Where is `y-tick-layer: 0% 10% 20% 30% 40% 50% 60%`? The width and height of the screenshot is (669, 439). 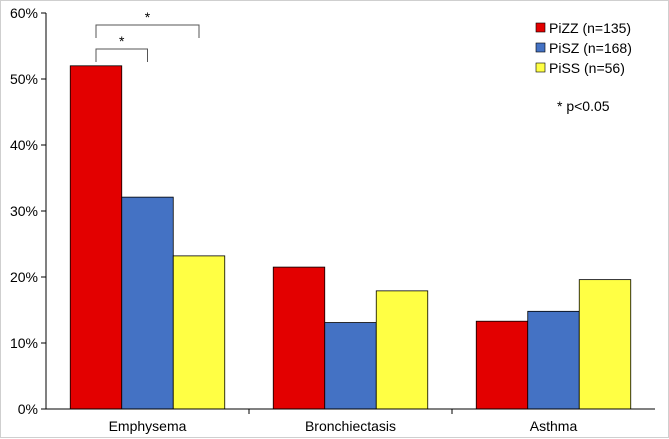
y-tick-layer: 0% 10% 20% 30% 40% 50% 60% is located at coordinates (24, 211).